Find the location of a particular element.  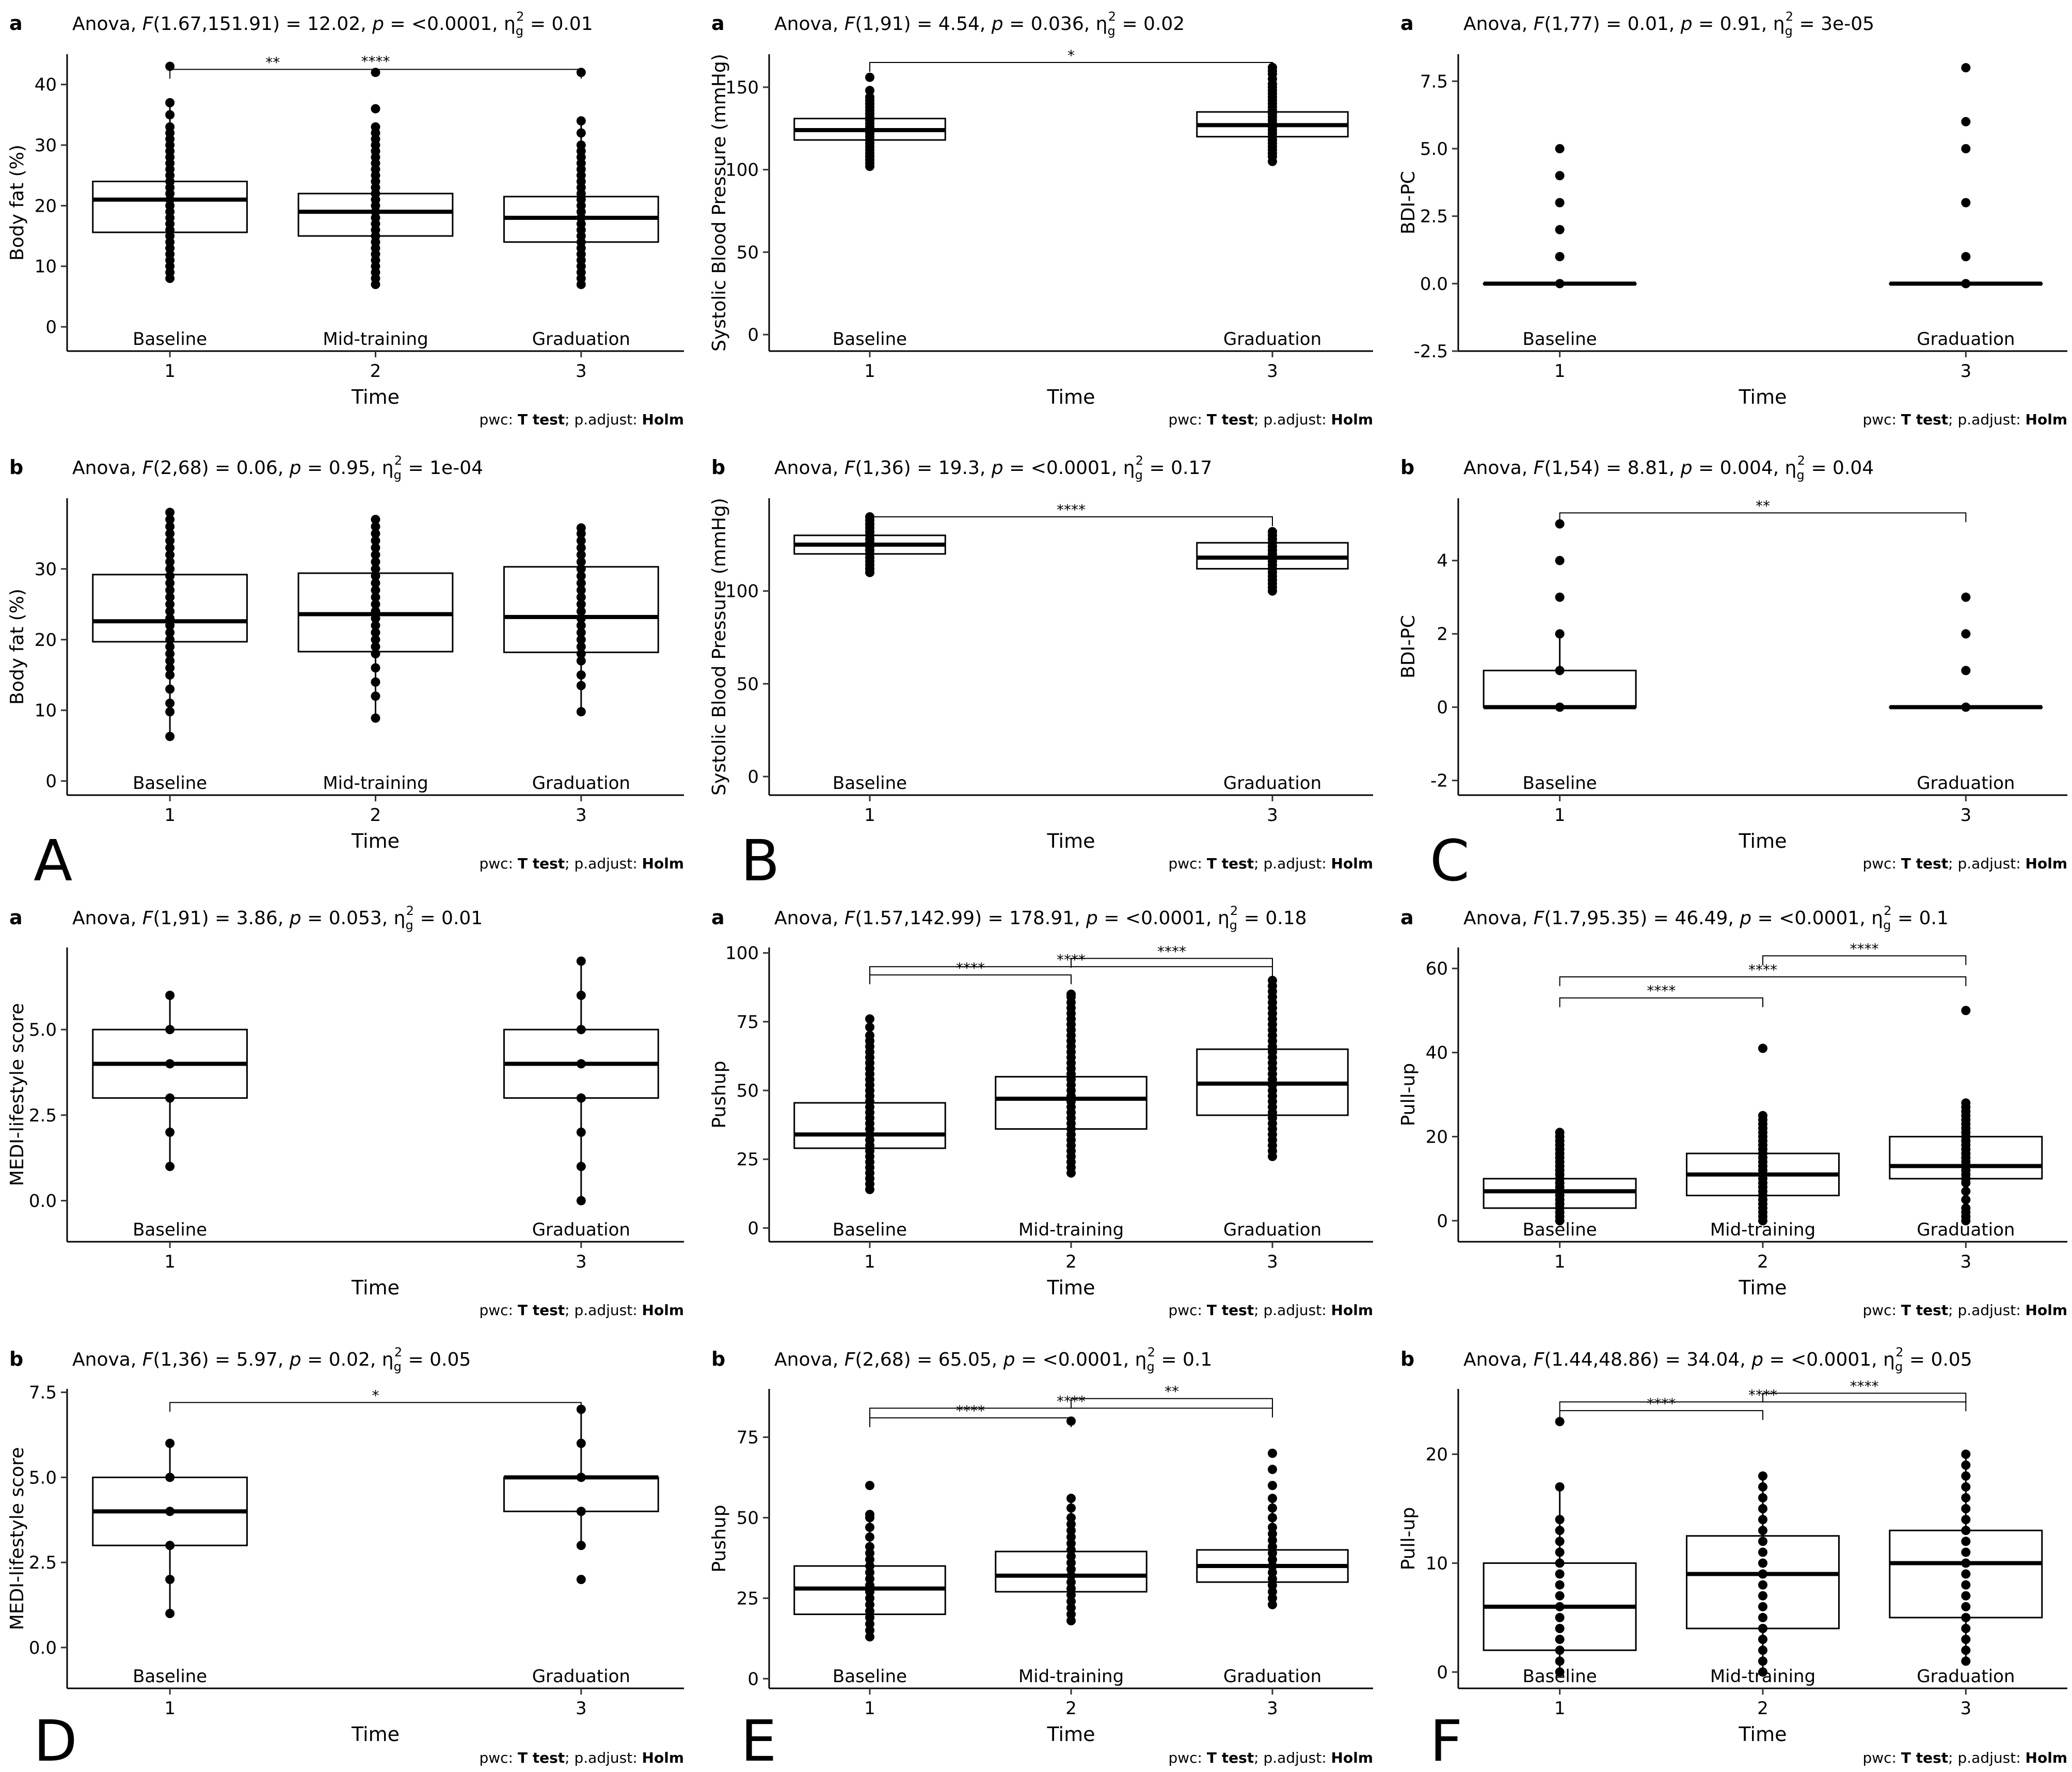

stats-eta-value: = 0.01 is located at coordinates (558, 24).